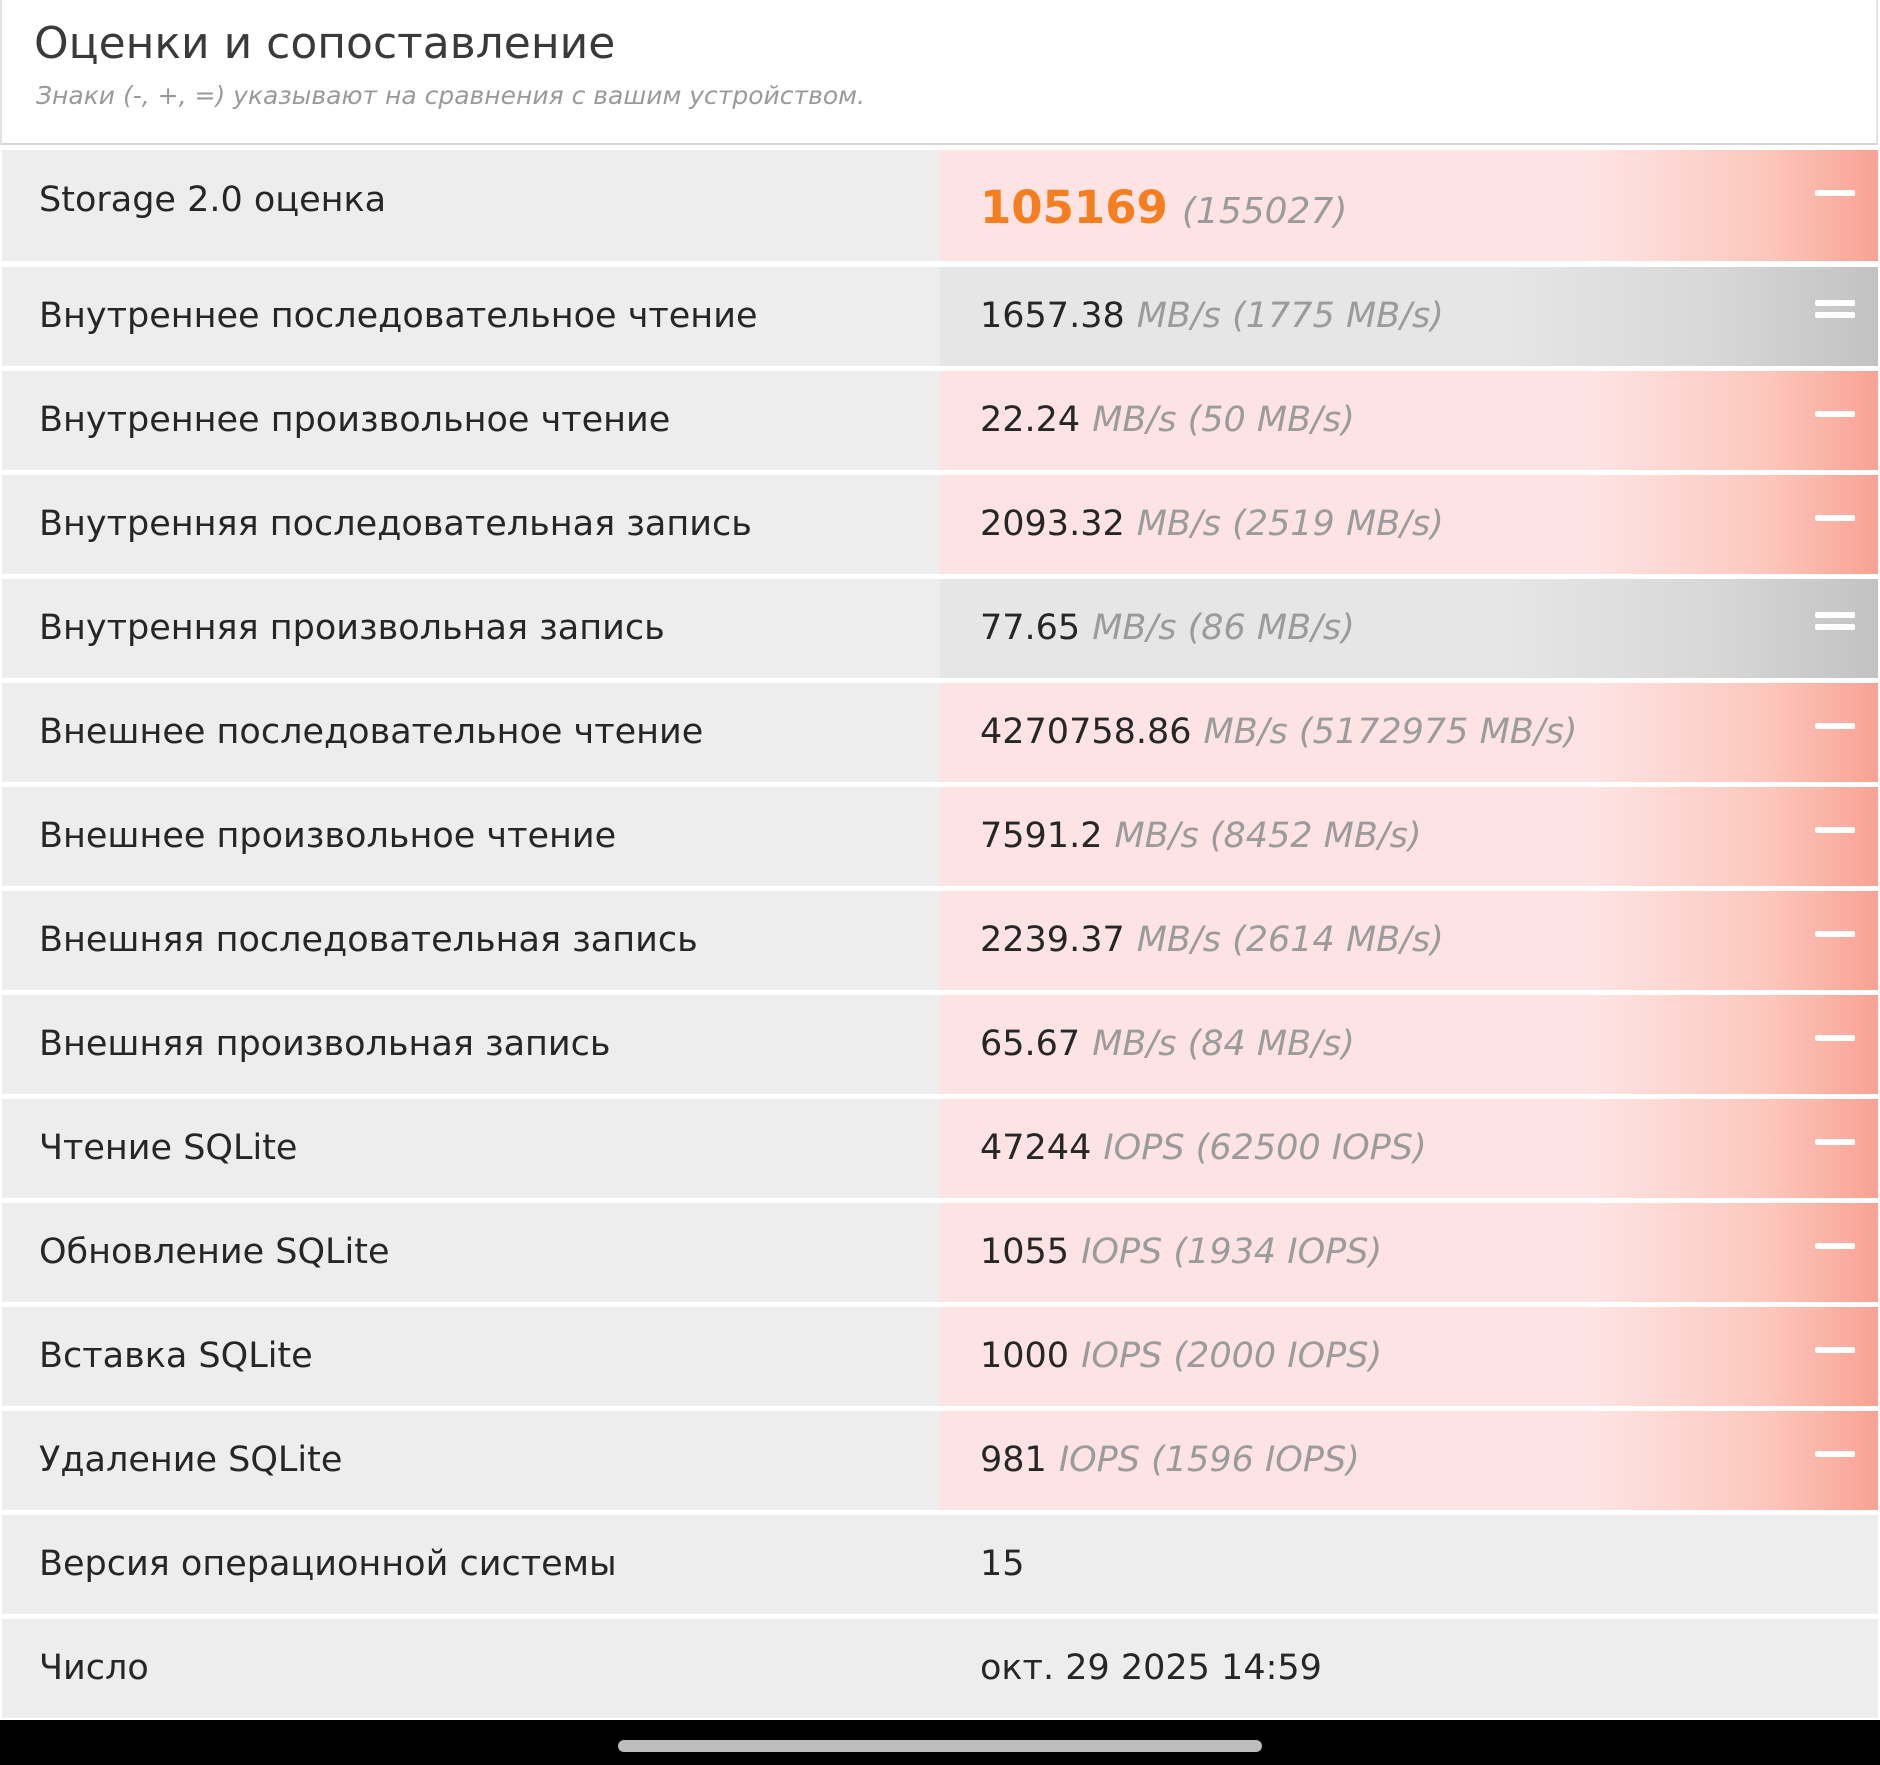 The width and height of the screenshot is (1880, 1765). I want to click on row-value: 1055 IOPS (1934 IOPS), so click(1181, 1252).